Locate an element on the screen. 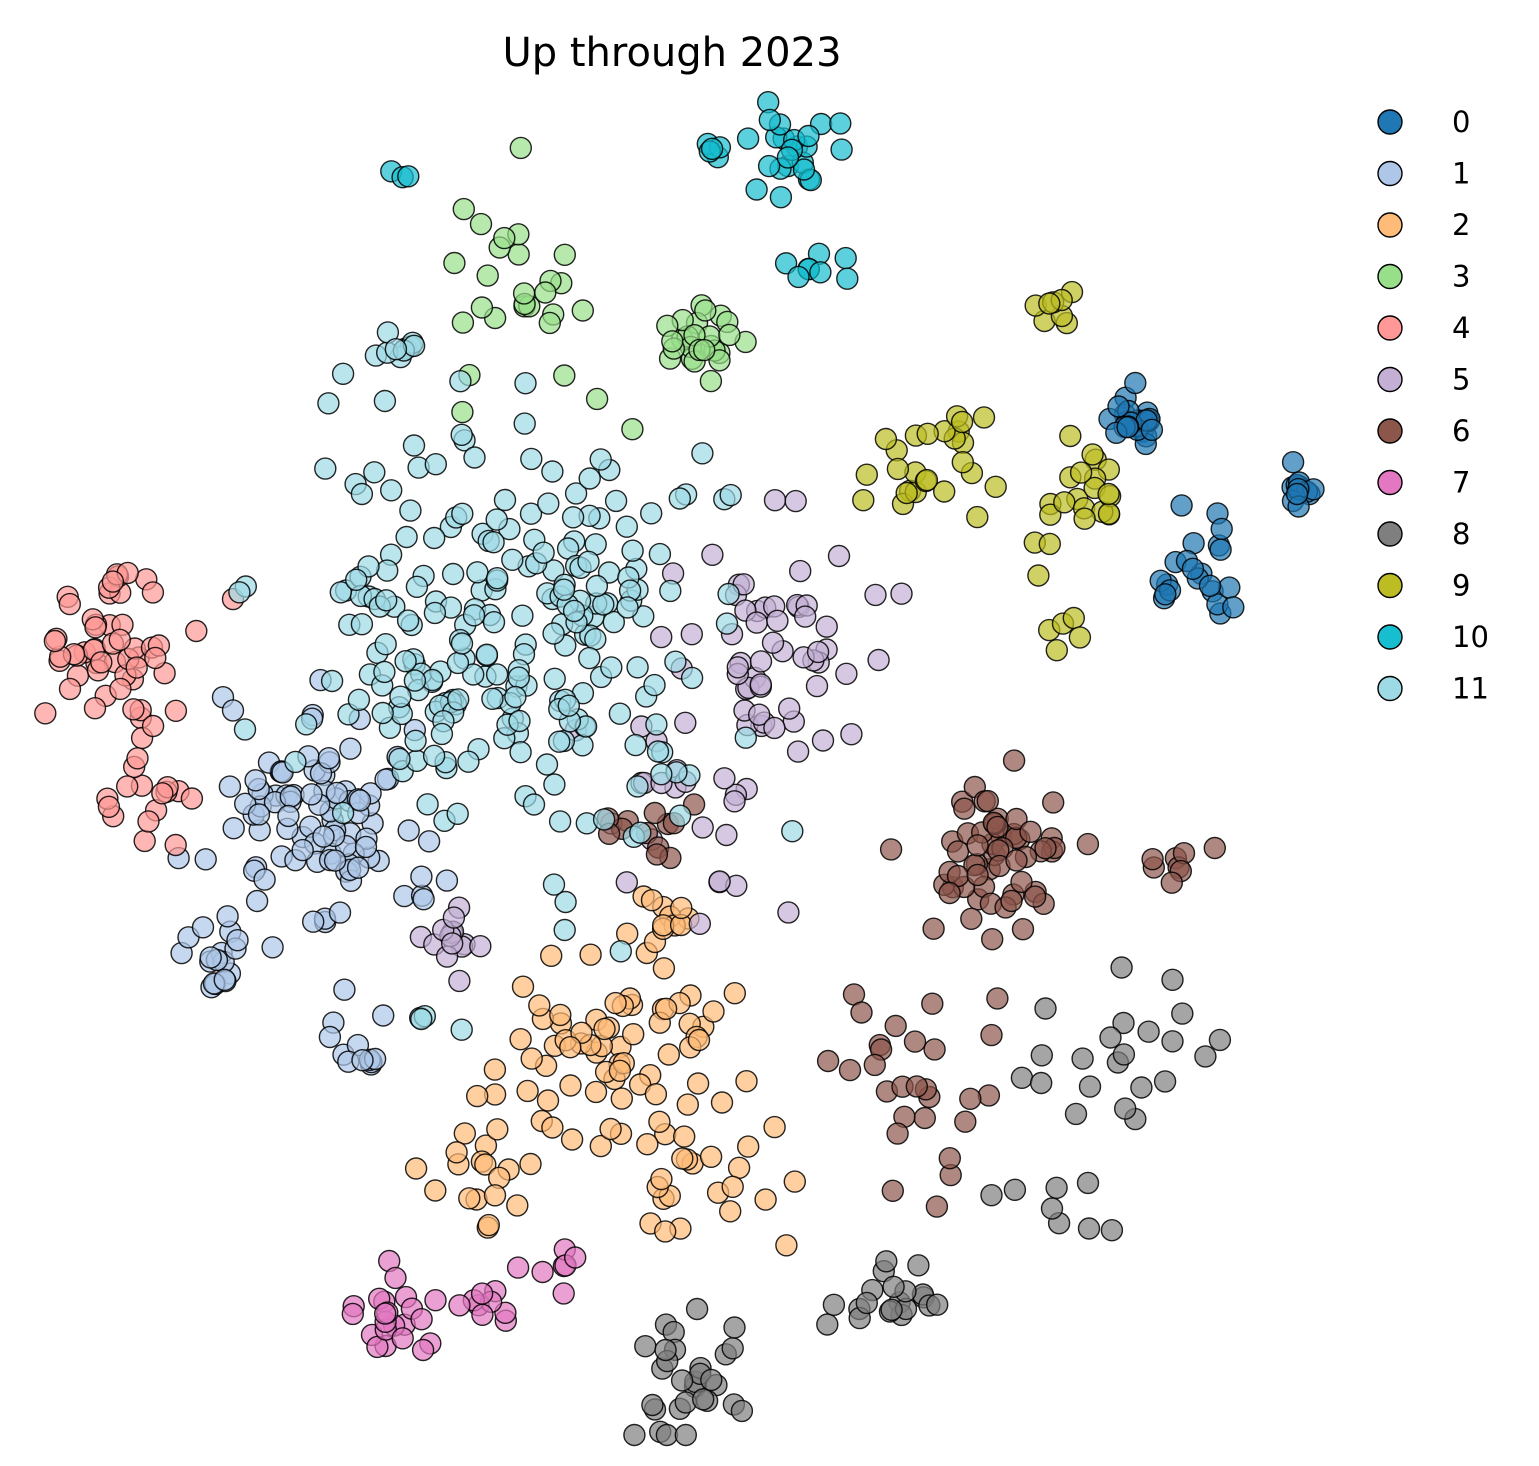  legend-label-1: 1 is located at coordinates (1461, 174).